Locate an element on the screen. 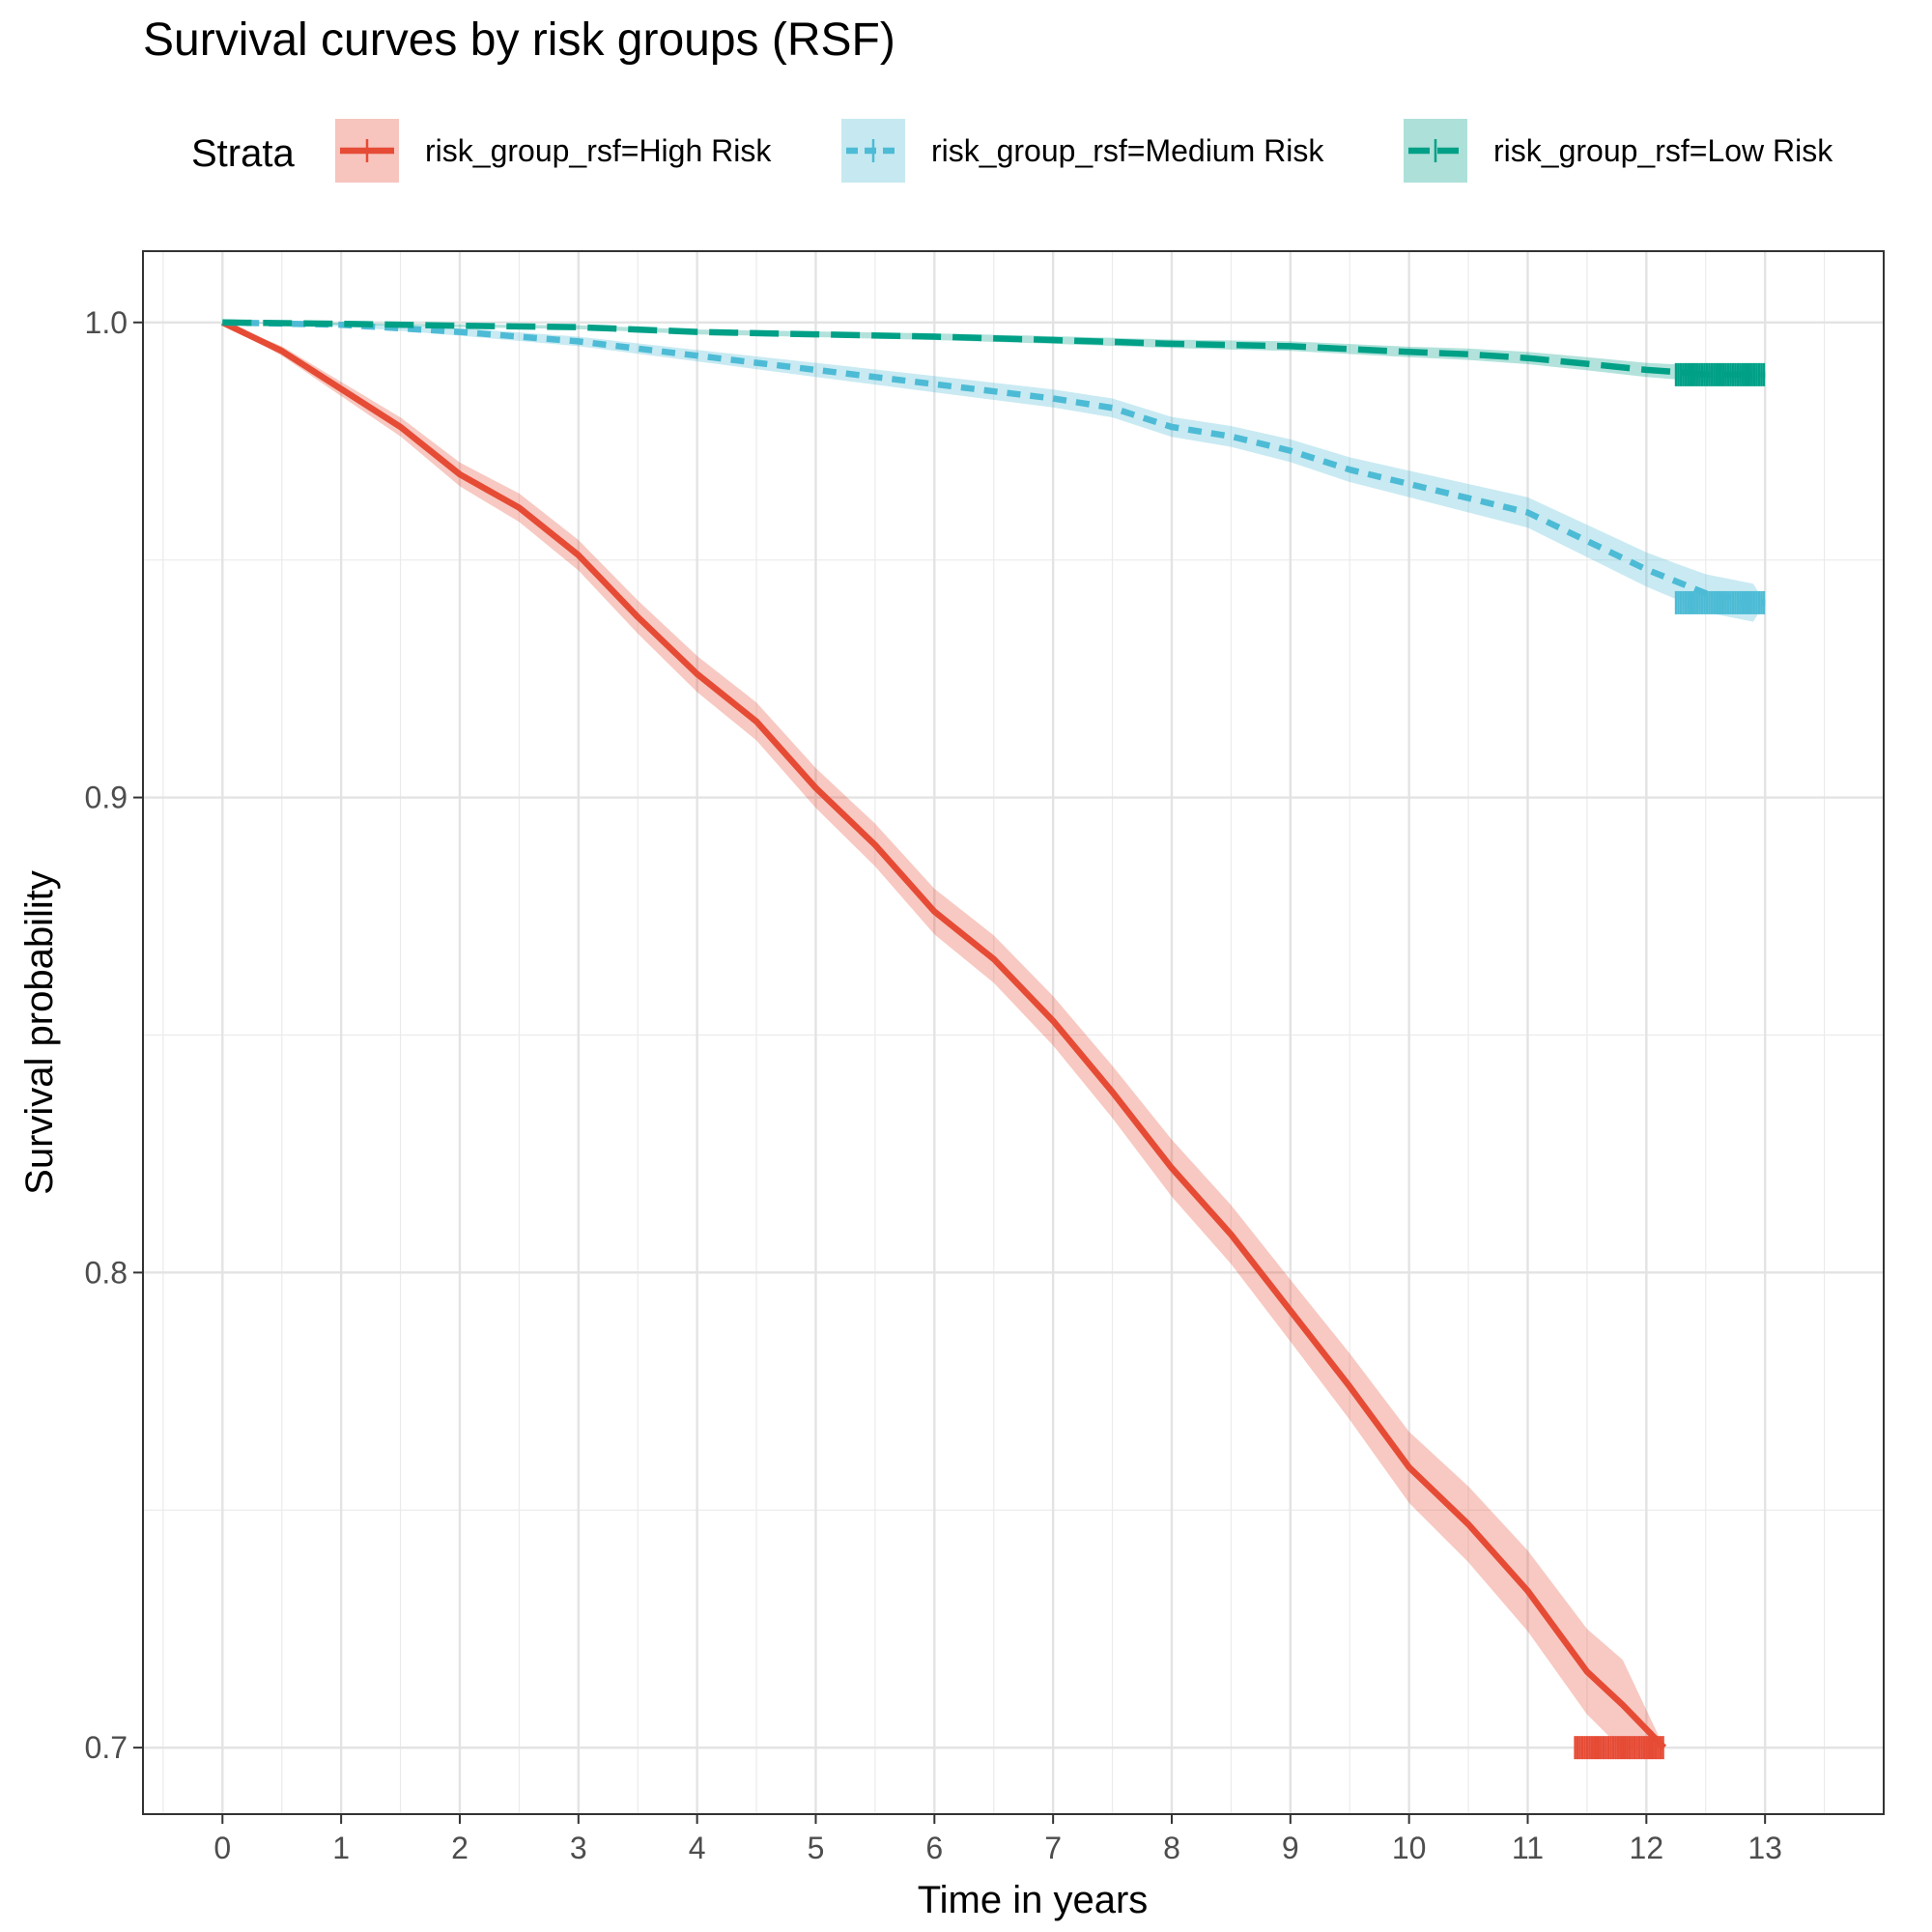 Image resolution: width=1932 pixels, height=1932 pixels. x-tick-label: 8 is located at coordinates (1171, 1848).